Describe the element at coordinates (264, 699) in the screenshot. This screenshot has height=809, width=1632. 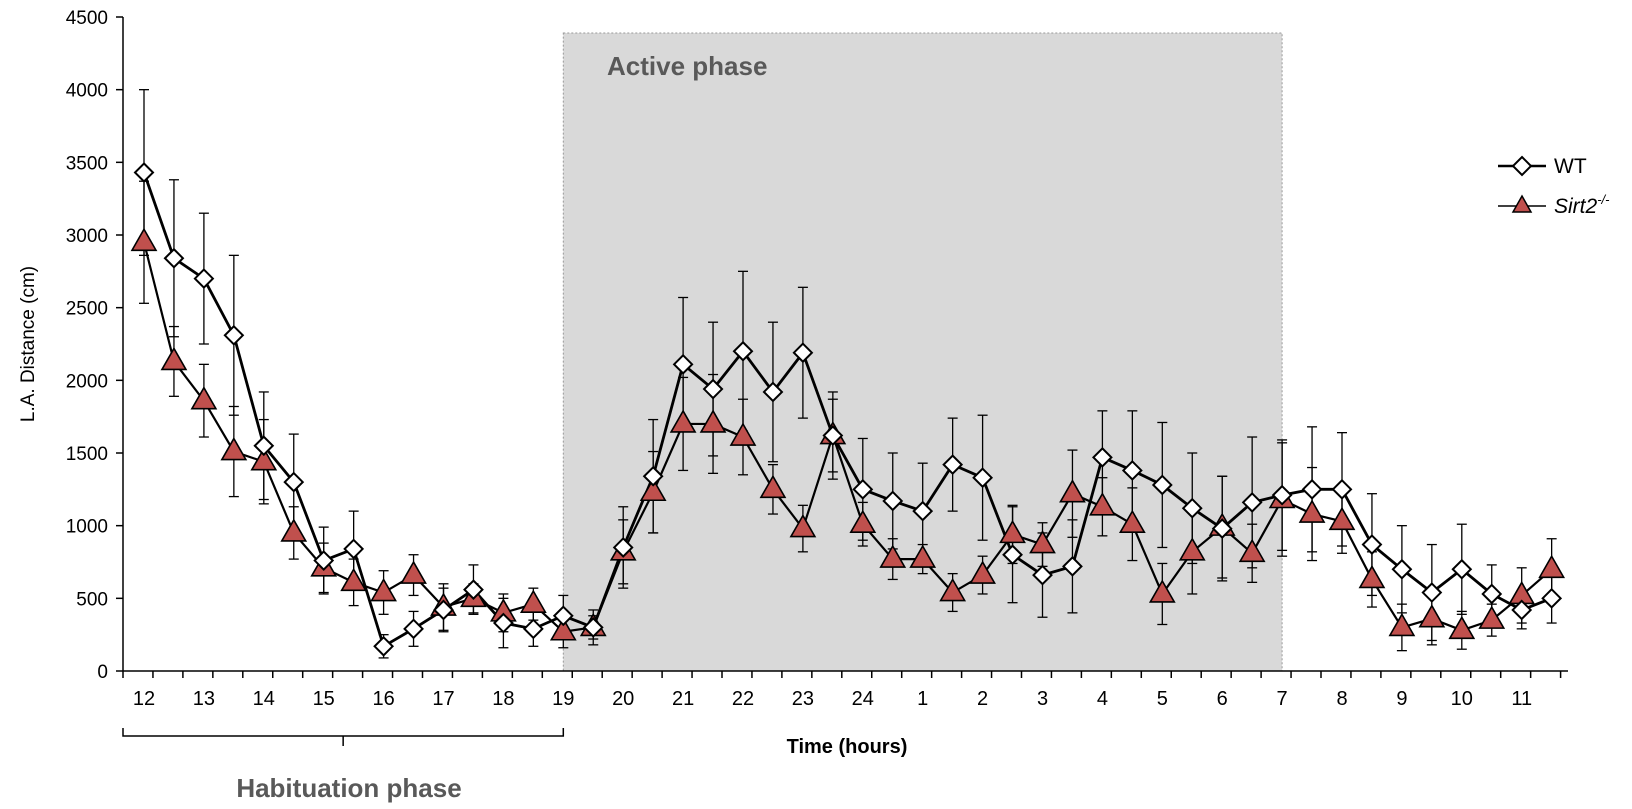
I see `x-tick-label: 14` at that location.